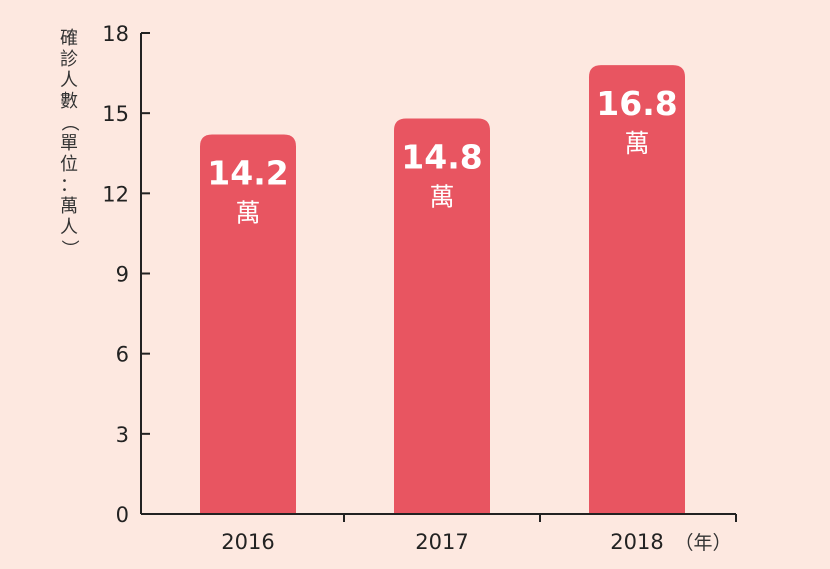 The height and width of the screenshot is (569, 830). What do you see at coordinates (637, 290) in the screenshot?
I see `bar-2018` at bounding box center [637, 290].